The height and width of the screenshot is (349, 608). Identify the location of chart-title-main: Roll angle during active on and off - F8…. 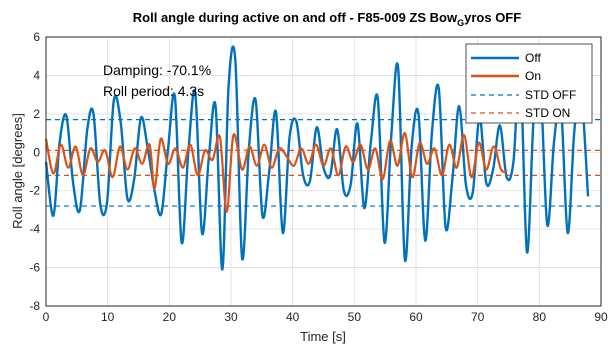
(295, 17).